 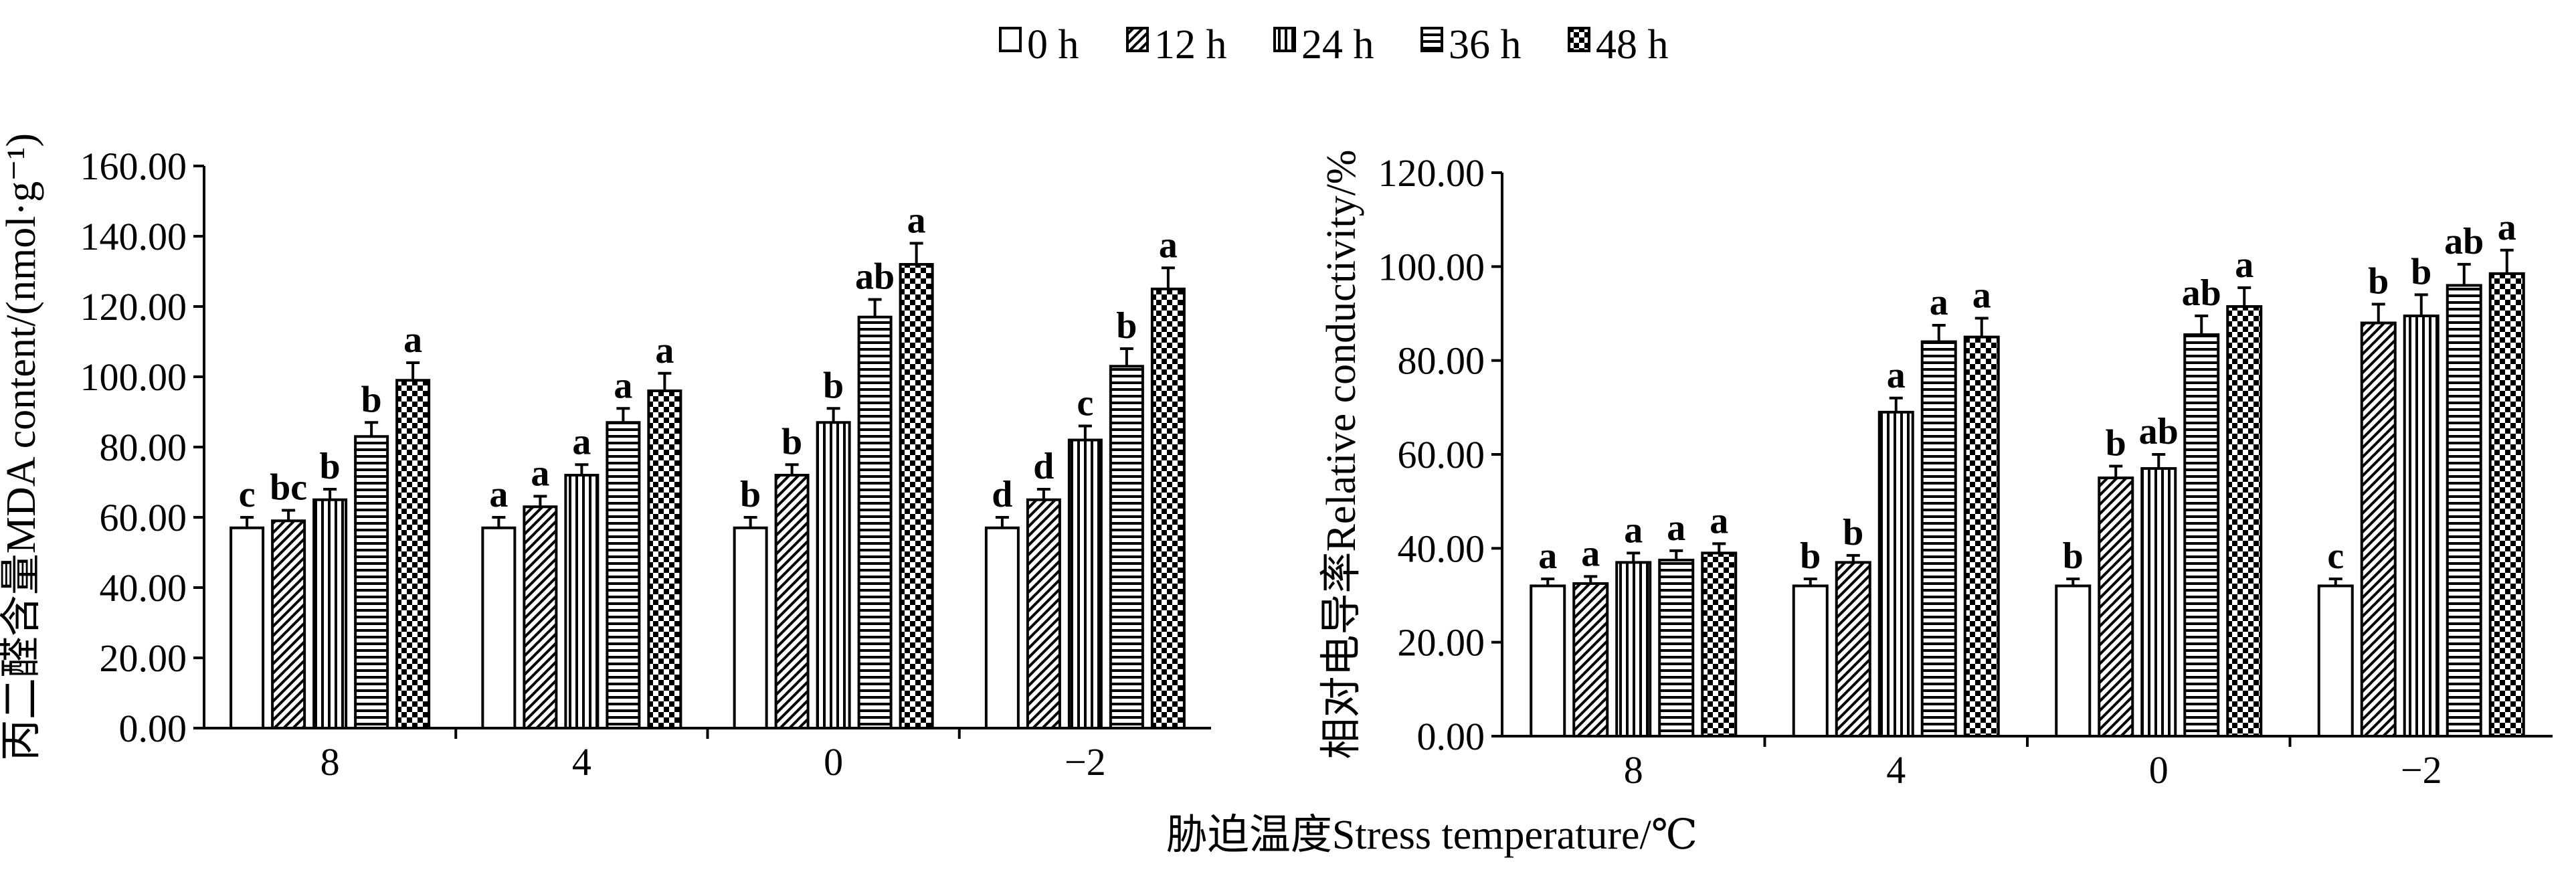 I want to click on y-tick-label: 60.00, so click(x=1442, y=454).